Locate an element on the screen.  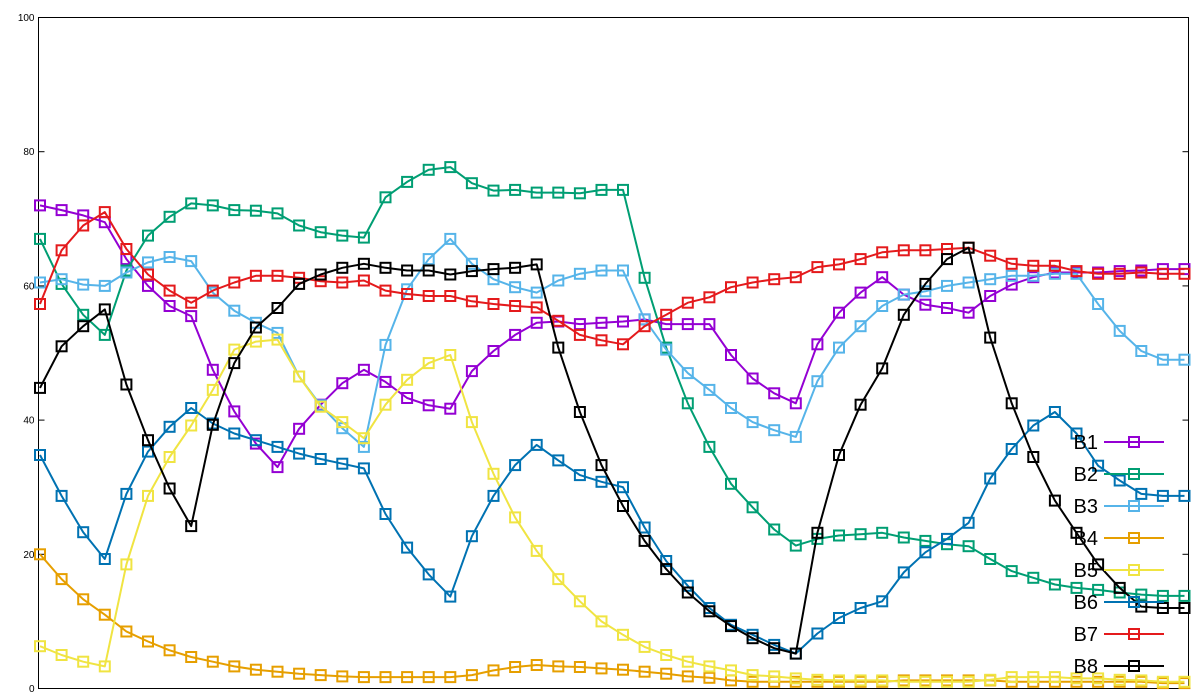
legend-item-b1: B1 is located at coordinates (1119, 443).